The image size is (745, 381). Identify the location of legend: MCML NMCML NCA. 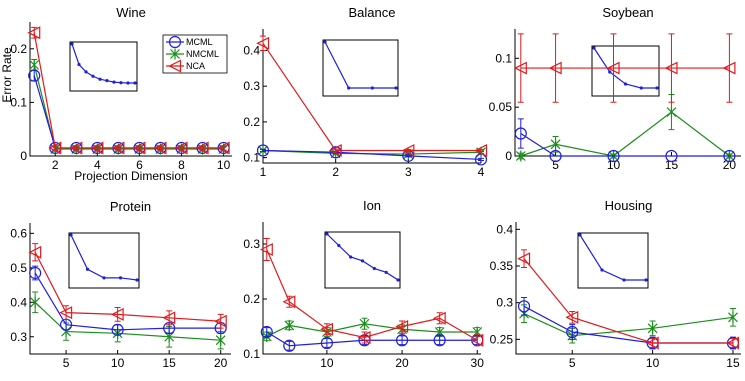
(195, 54).